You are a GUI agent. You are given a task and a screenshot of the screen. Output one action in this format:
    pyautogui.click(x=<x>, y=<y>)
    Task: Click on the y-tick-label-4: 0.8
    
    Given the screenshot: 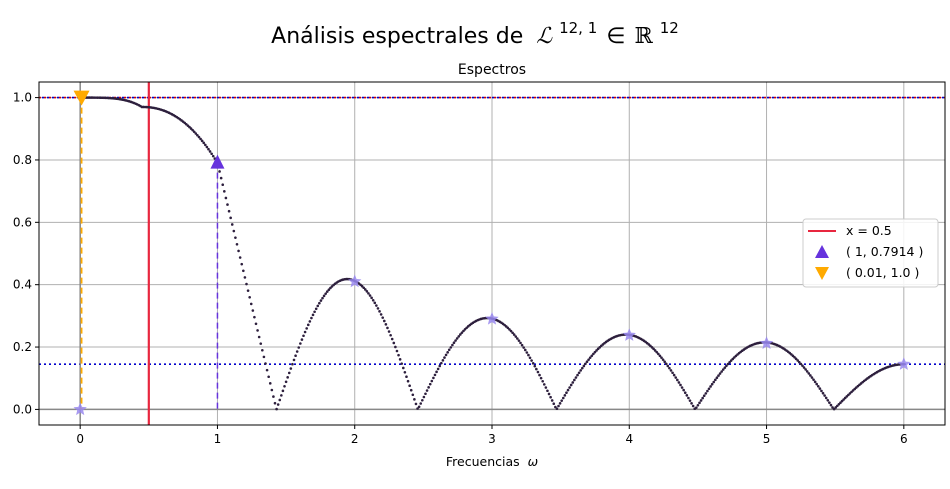 What is the action you would take?
    pyautogui.click(x=22, y=160)
    